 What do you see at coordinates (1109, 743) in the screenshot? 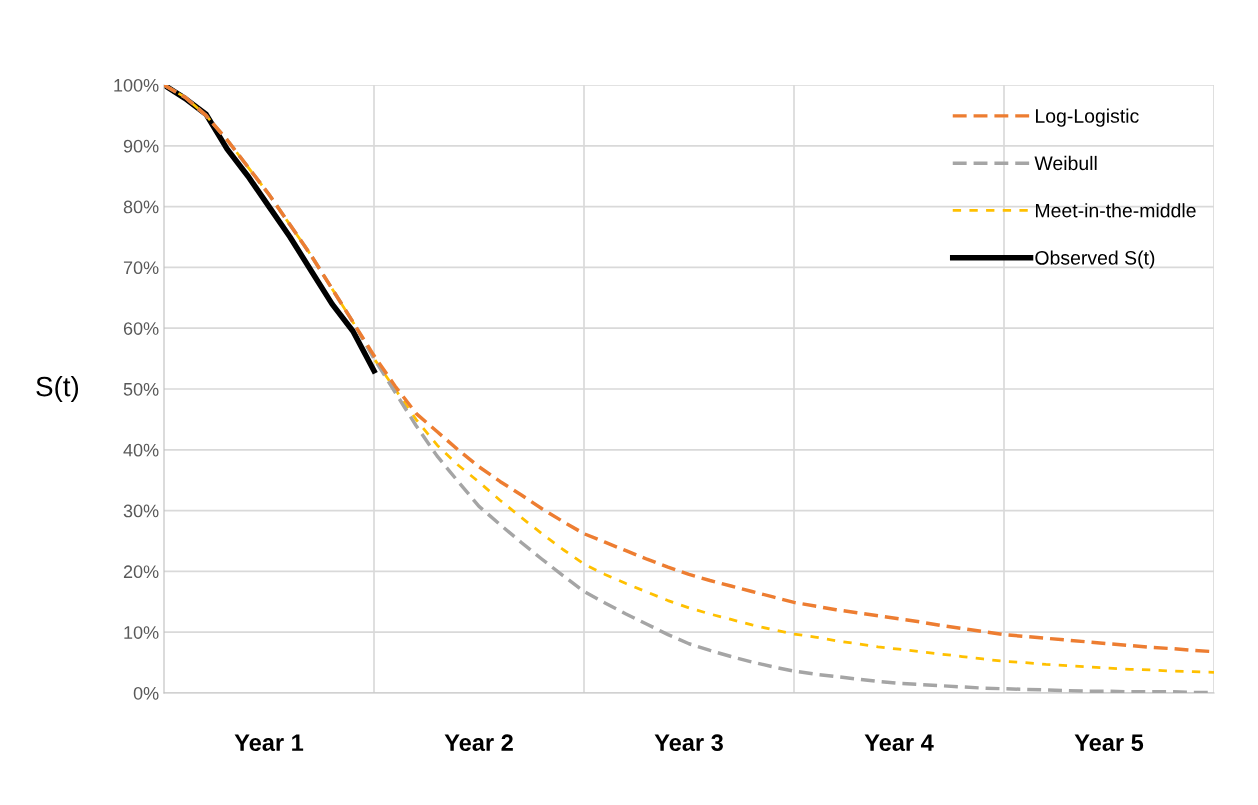
I see `text: Year 5` at bounding box center [1109, 743].